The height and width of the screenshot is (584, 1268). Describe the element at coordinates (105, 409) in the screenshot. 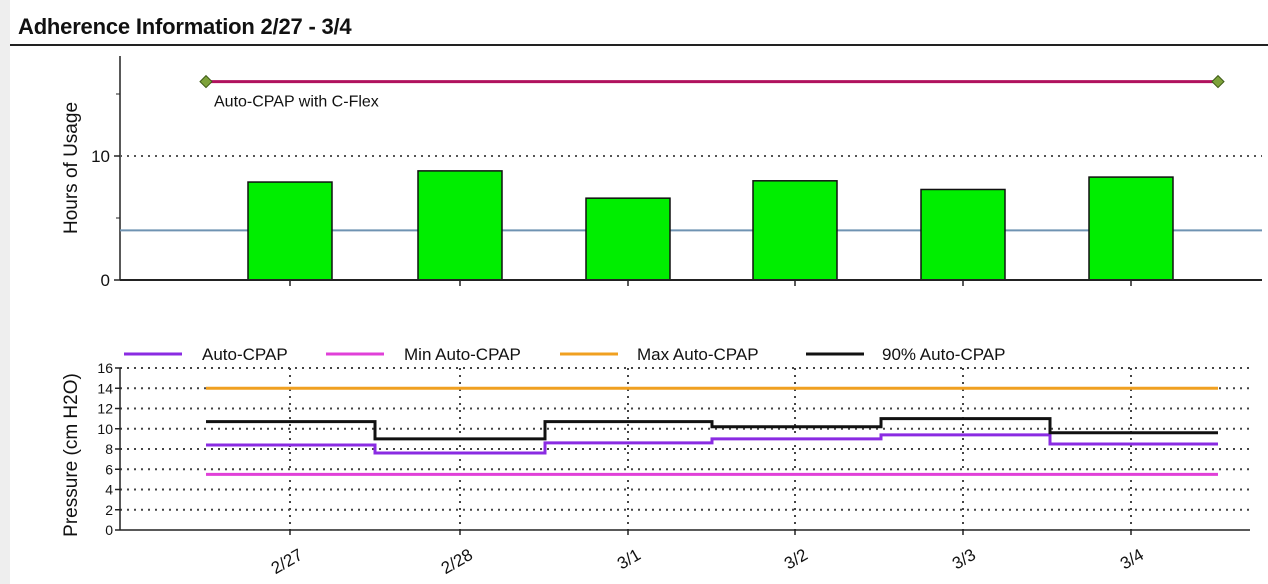

I see `pressure-y-tick-label: 12` at that location.